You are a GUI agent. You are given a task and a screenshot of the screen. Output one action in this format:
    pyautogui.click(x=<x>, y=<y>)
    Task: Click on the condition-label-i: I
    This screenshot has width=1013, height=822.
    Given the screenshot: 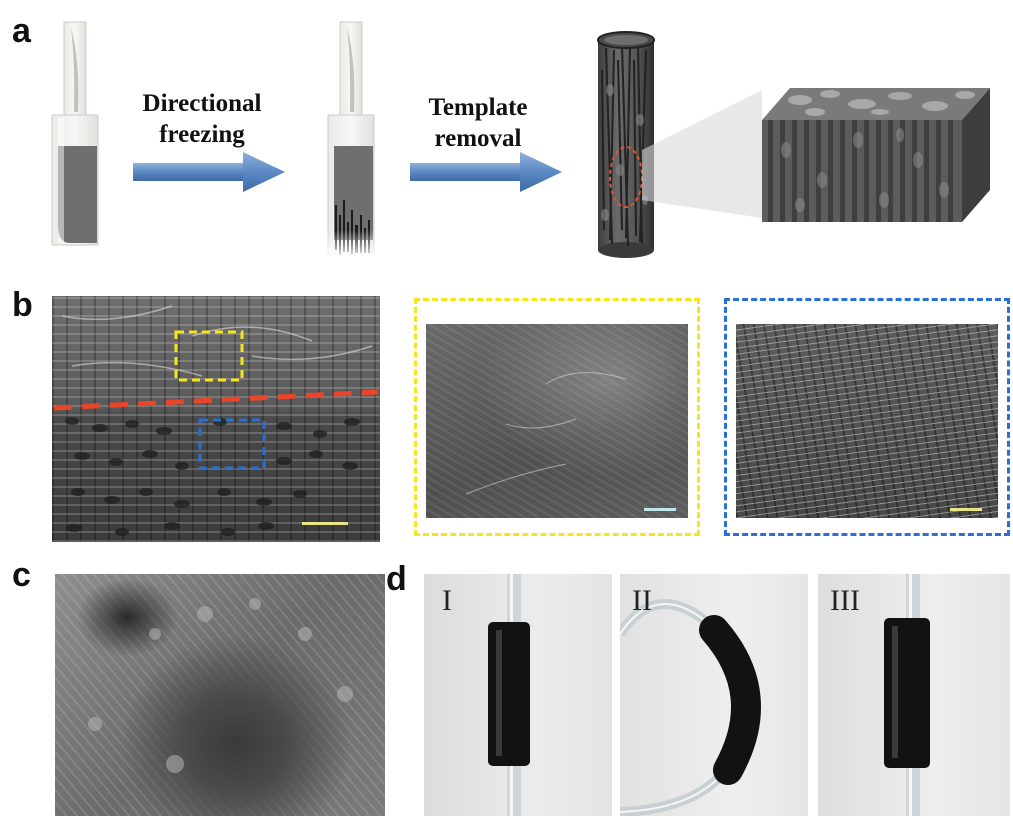 What is the action you would take?
    pyautogui.click(x=447, y=600)
    